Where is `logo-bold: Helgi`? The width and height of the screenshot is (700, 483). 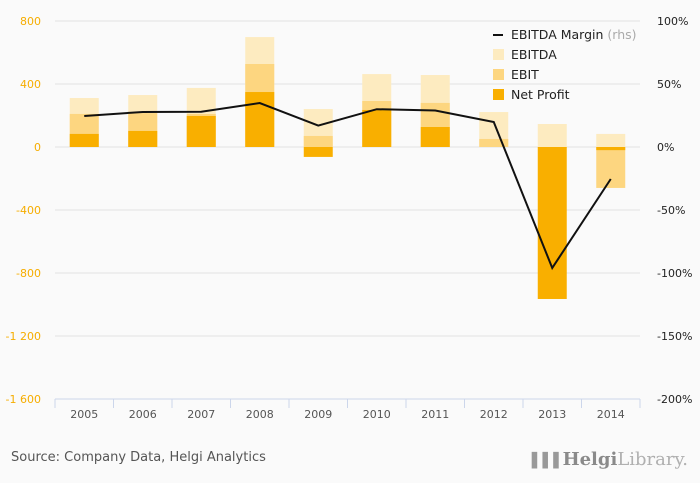
logo-bold: Helgi is located at coordinates (590, 459).